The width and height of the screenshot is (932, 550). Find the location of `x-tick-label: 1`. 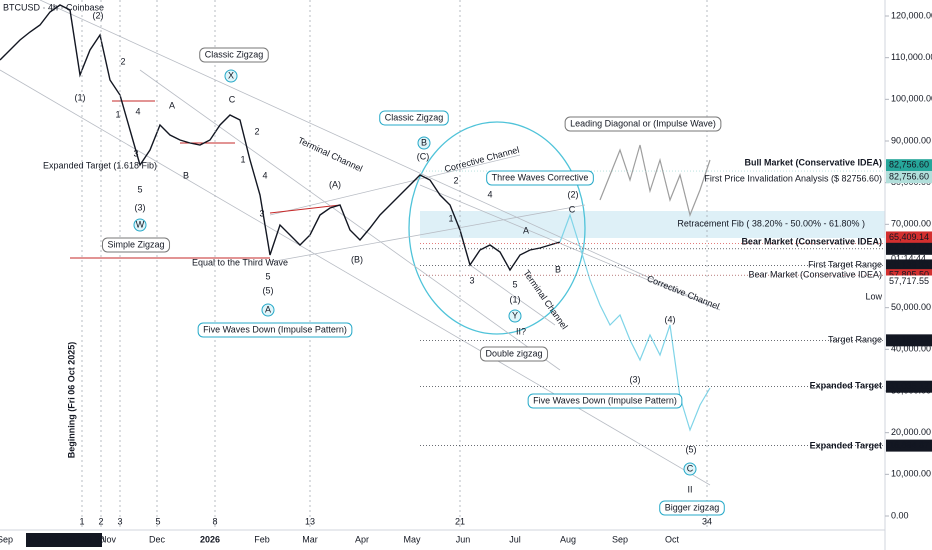

x-tick-label: 1 is located at coordinates (81, 521).